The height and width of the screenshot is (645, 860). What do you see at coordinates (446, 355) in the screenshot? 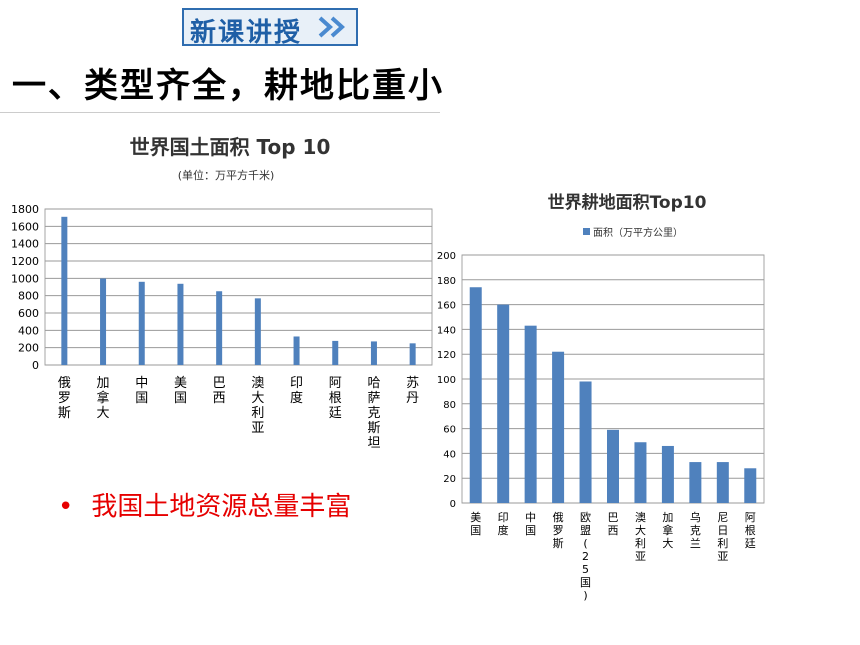
I see `farmland-chart-y-tick-label: 120` at bounding box center [446, 355].